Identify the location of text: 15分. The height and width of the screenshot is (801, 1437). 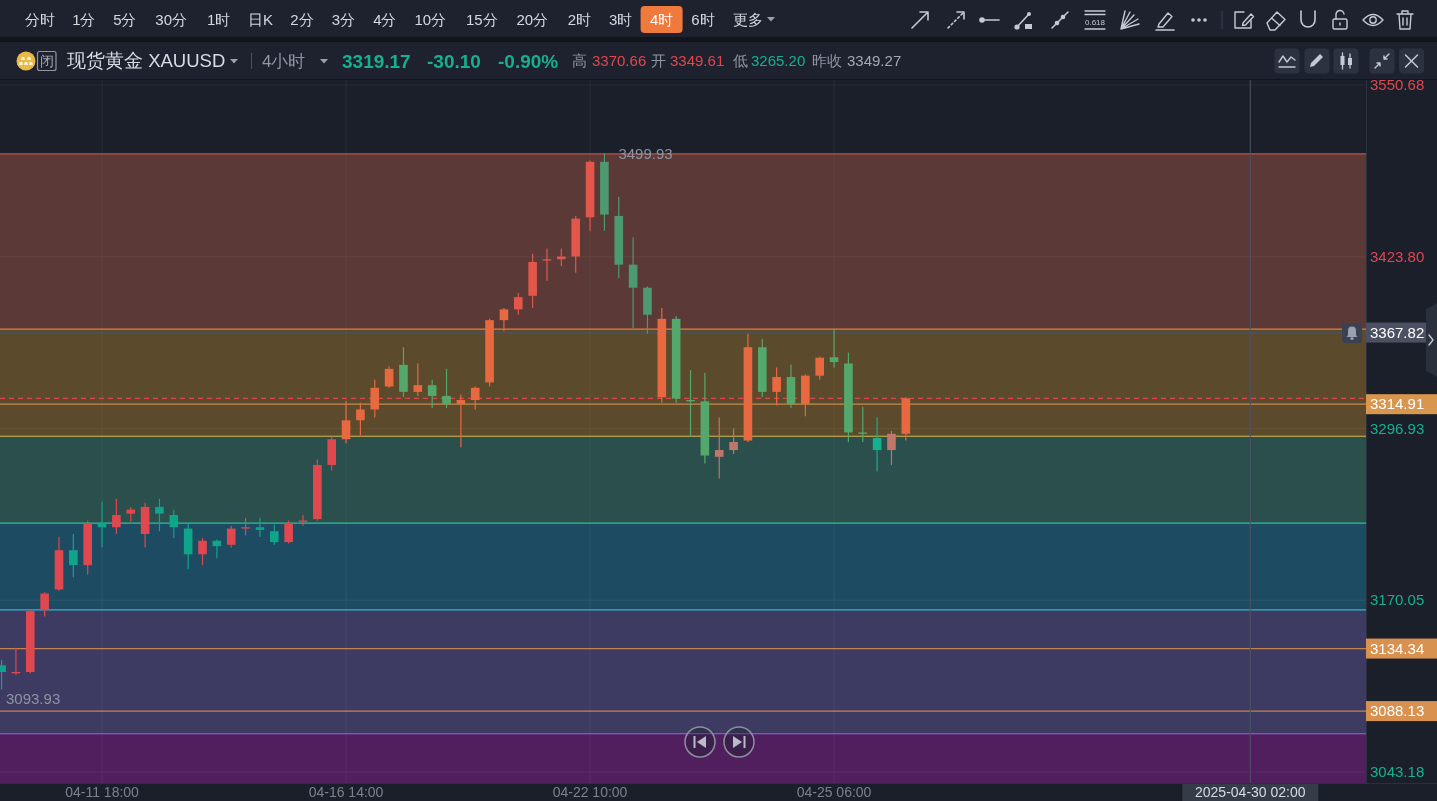
(481, 19).